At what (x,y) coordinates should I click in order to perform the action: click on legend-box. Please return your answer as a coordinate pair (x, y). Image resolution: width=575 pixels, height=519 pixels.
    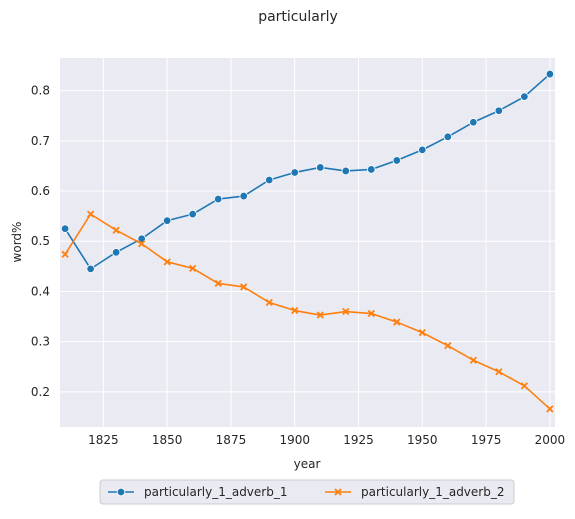
    Looking at the image, I should click on (307, 492).